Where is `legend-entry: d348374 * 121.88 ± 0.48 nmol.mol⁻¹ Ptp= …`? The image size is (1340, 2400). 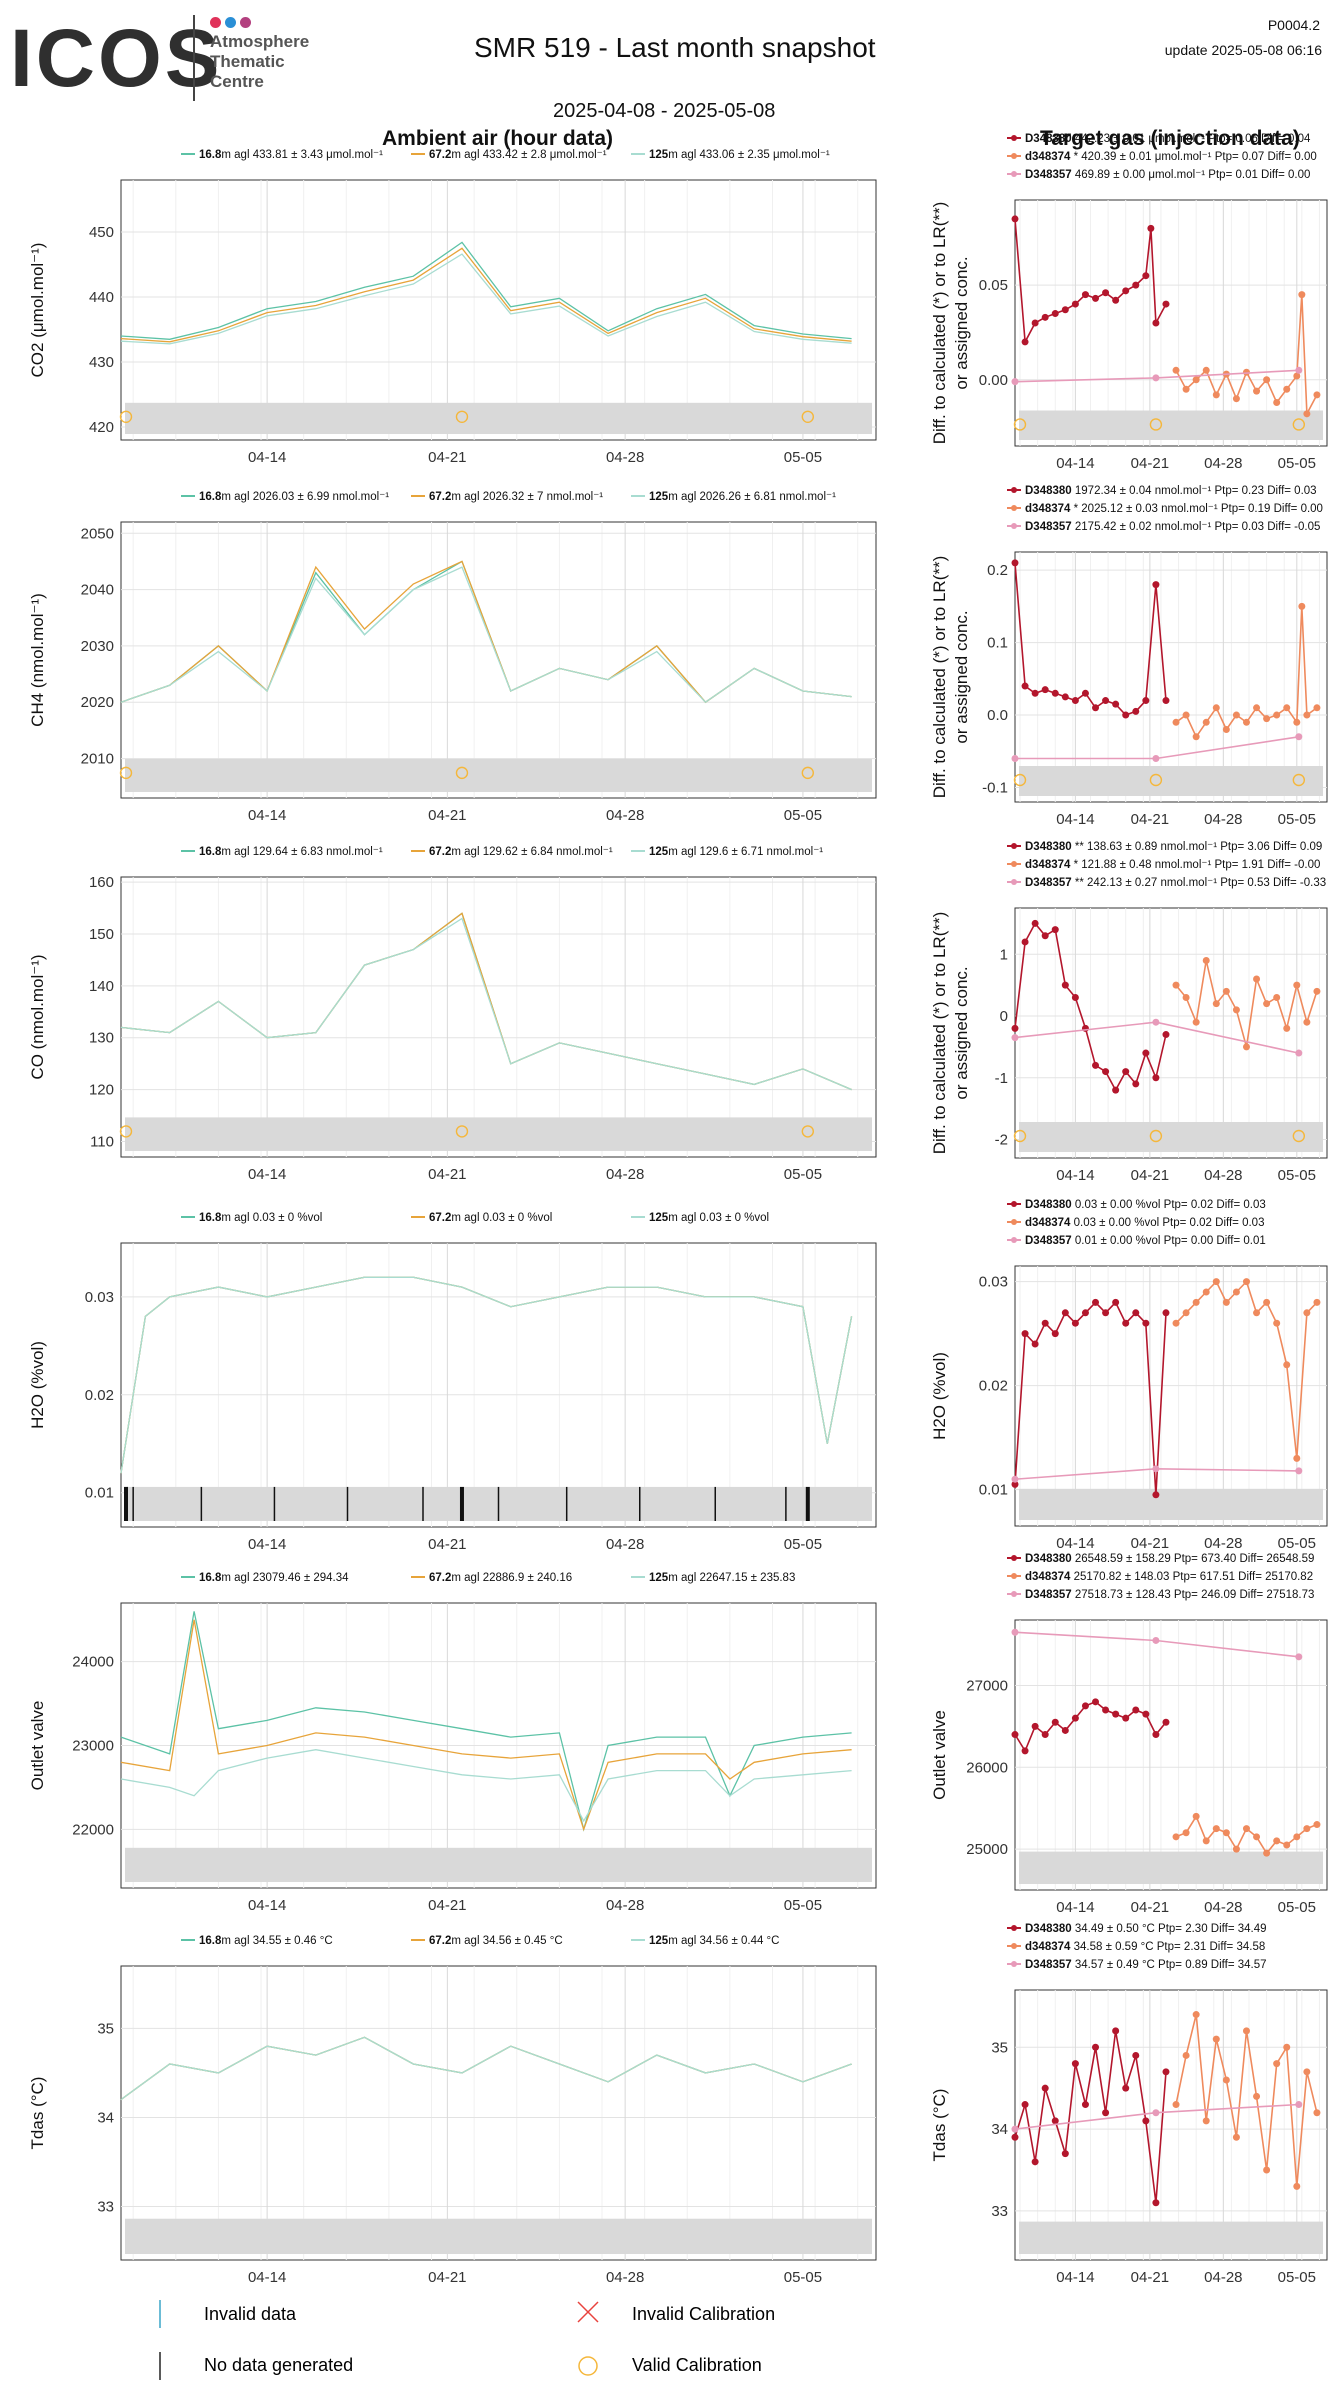 legend-entry: d348374 * 121.88 ± 0.48 nmol.mol⁻¹ Ptp= … is located at coordinates (1172, 865).